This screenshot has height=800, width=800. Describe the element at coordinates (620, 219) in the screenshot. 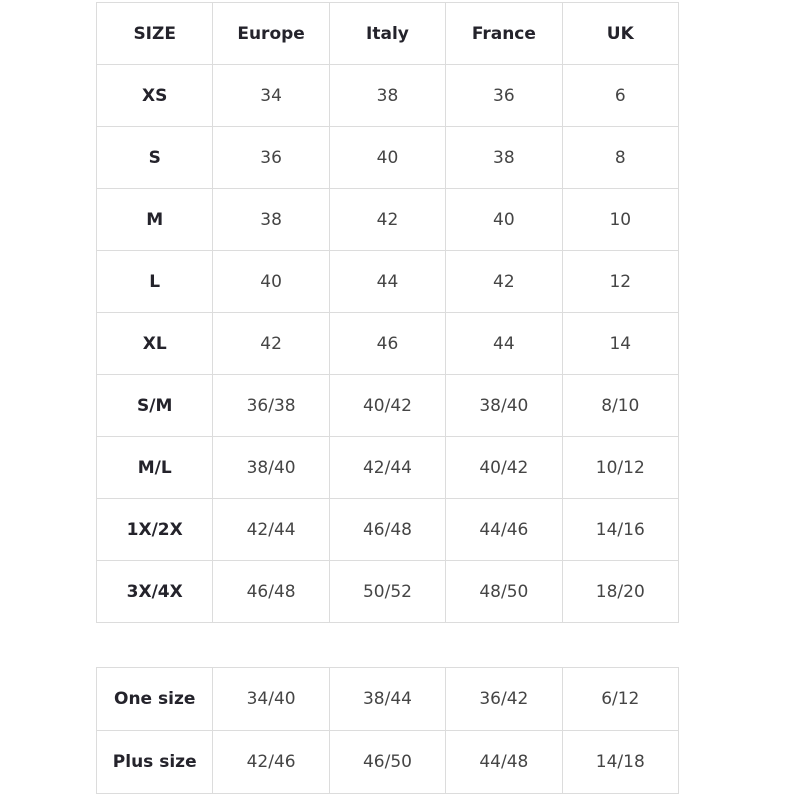

I see `size-value-cell: 10` at that location.